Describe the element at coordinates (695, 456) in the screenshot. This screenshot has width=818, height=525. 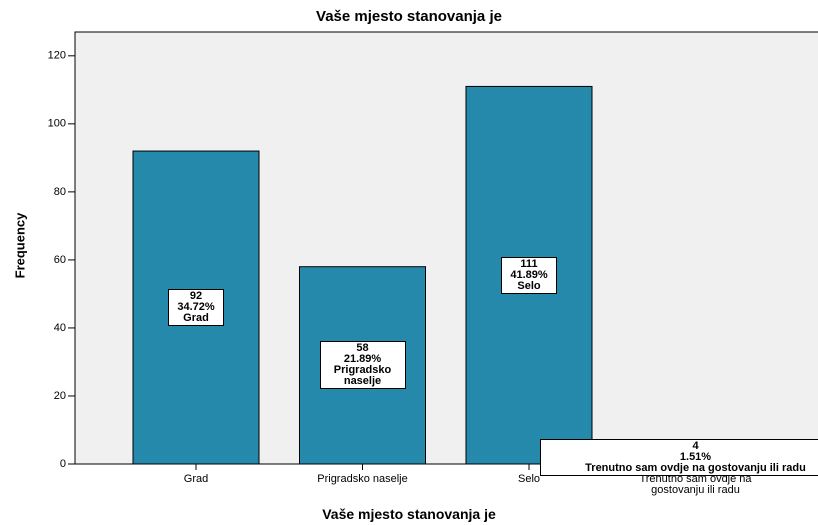
I see `value-percent: 1.51%` at that location.